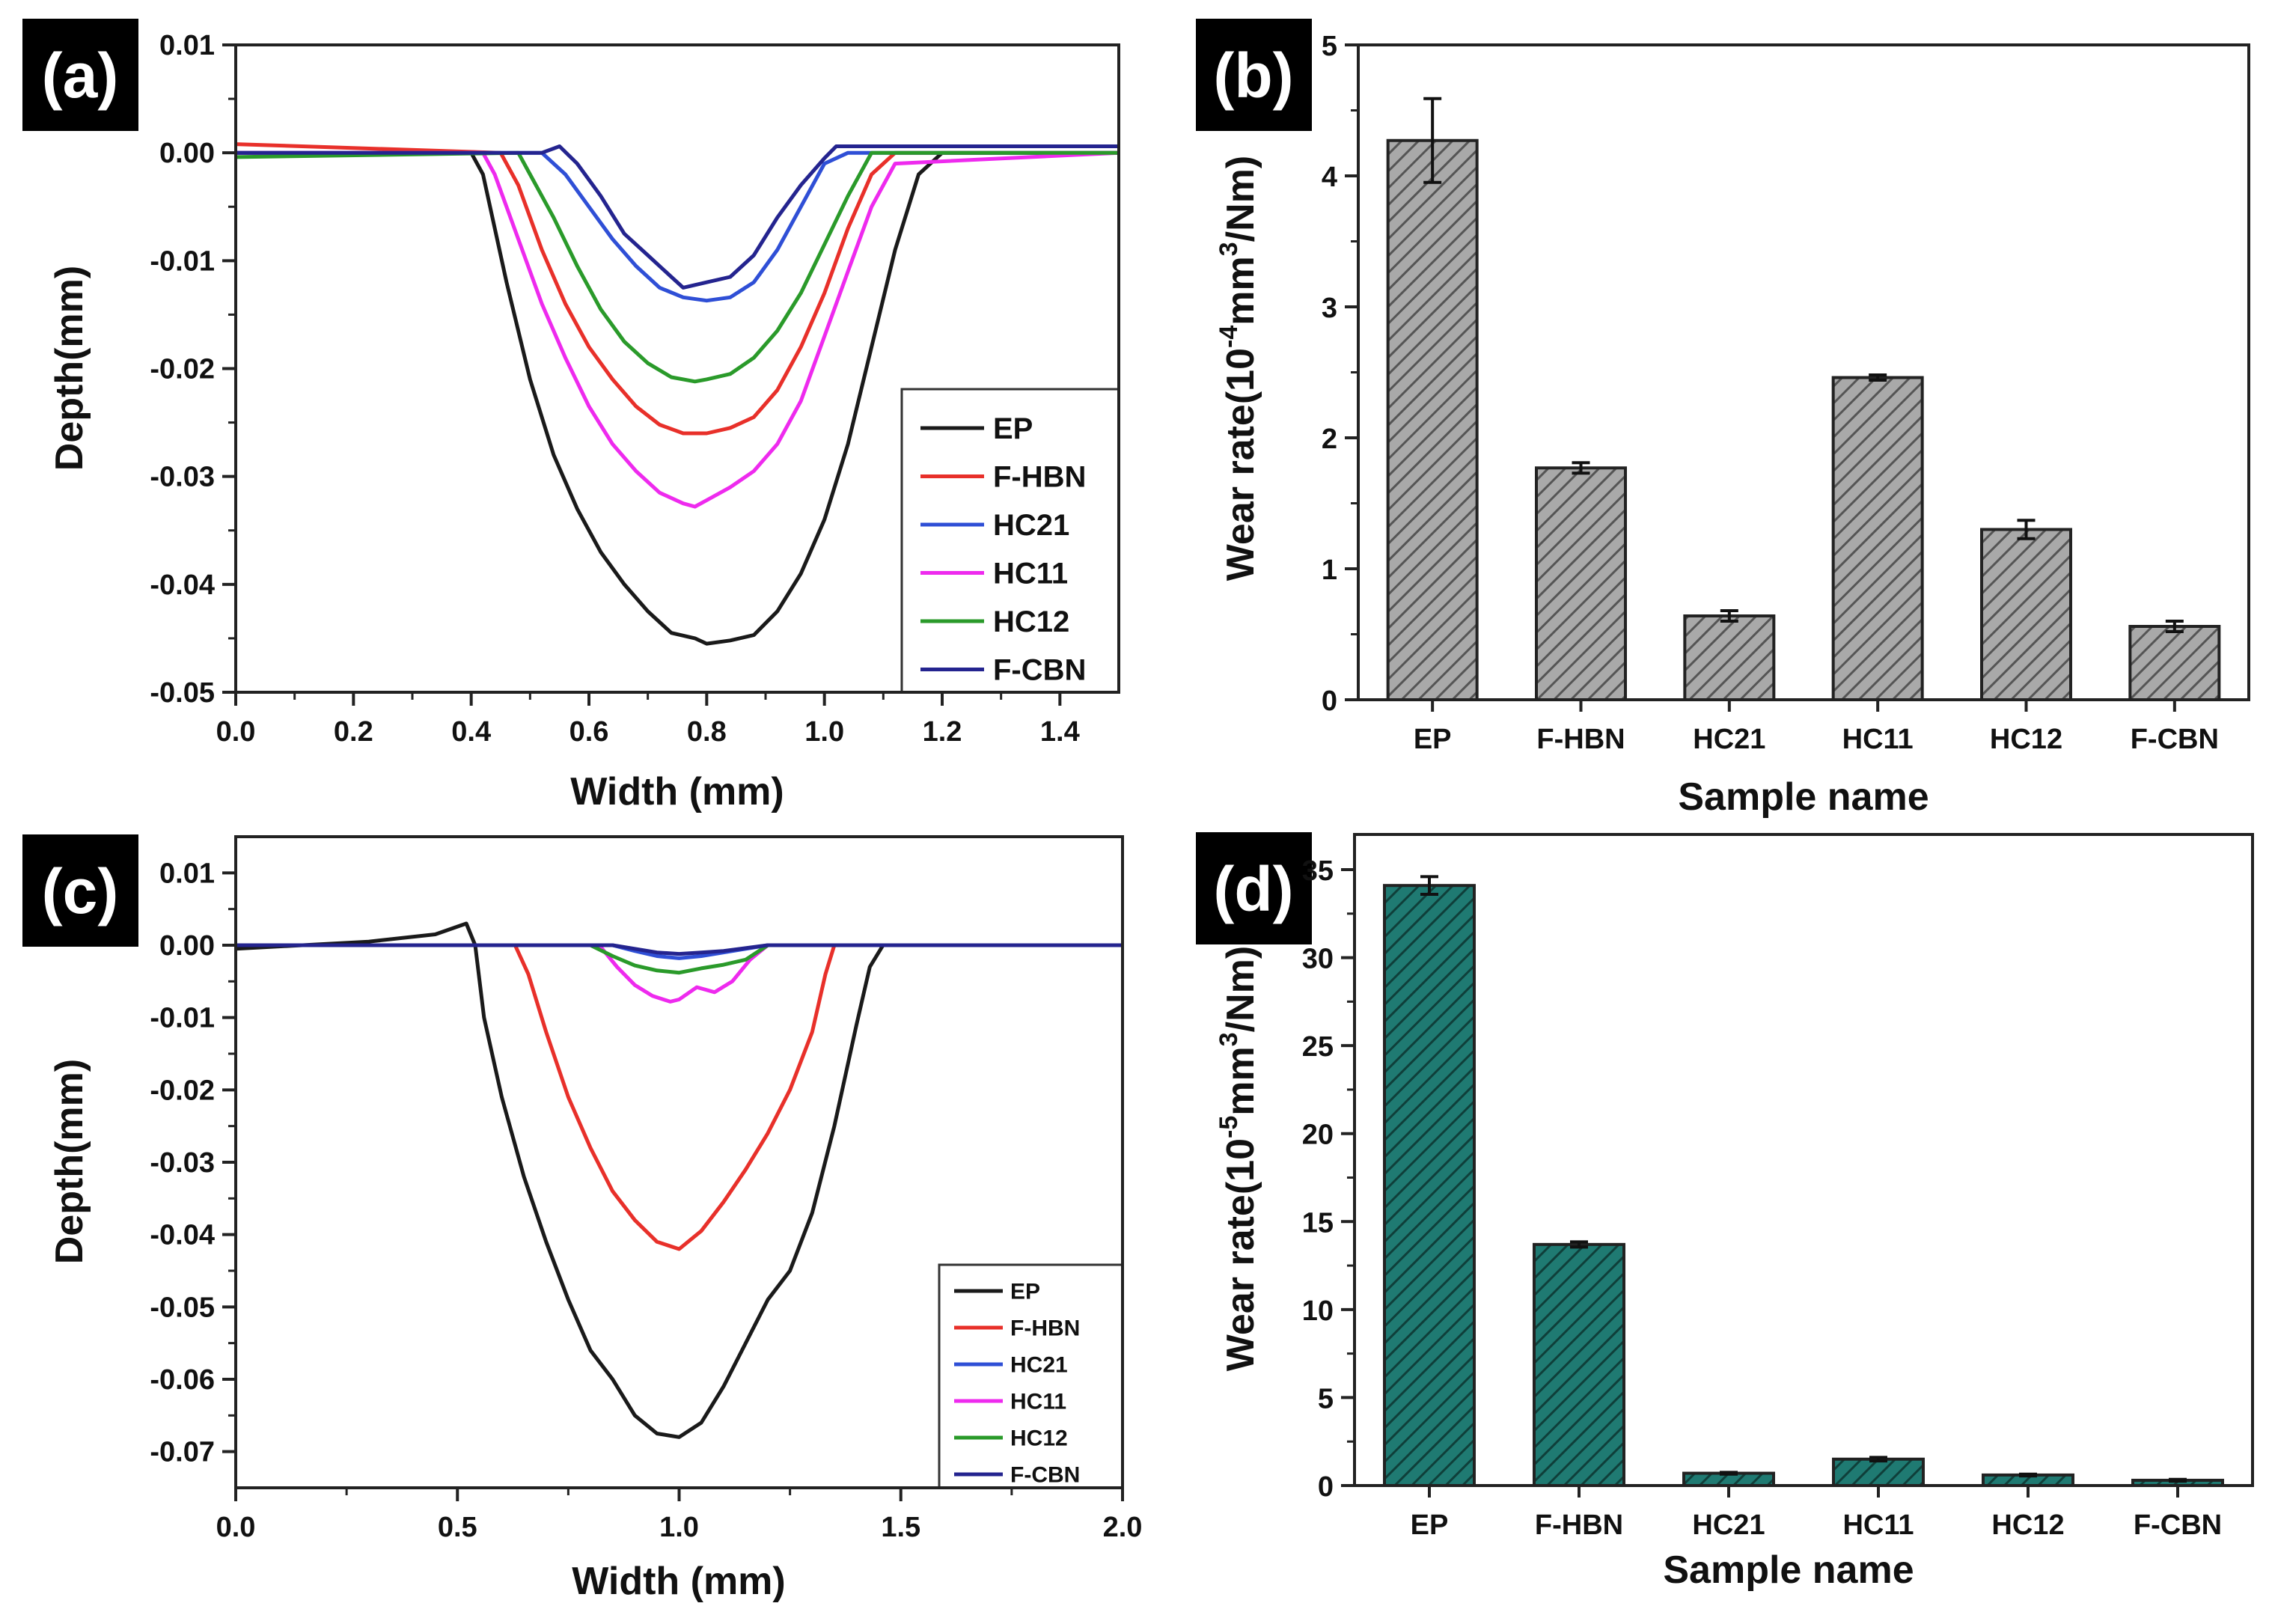  What do you see at coordinates (1045, 1328) in the screenshot?
I see `panel-c-legend-label: F-HBN` at bounding box center [1045, 1328].